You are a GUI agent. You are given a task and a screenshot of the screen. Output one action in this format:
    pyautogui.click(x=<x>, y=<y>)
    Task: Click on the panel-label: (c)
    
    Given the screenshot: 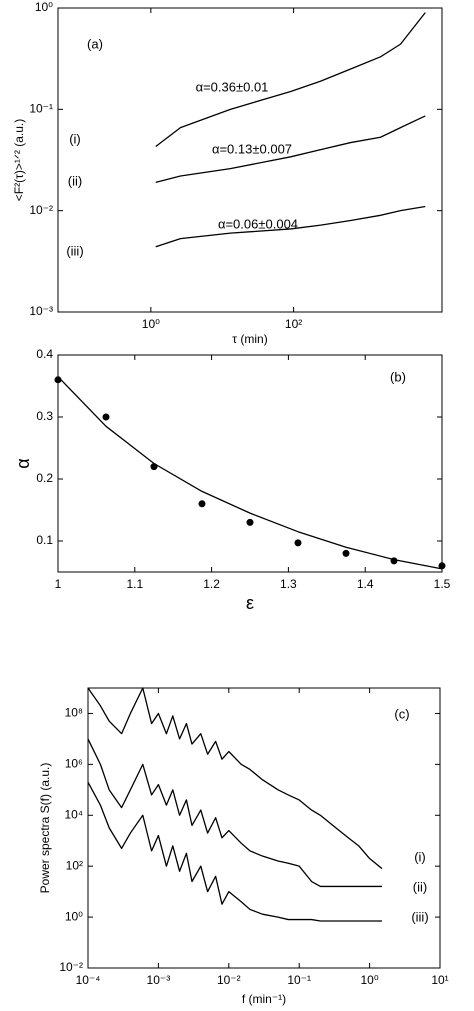 What is the action you would take?
    pyautogui.click(x=401, y=713)
    